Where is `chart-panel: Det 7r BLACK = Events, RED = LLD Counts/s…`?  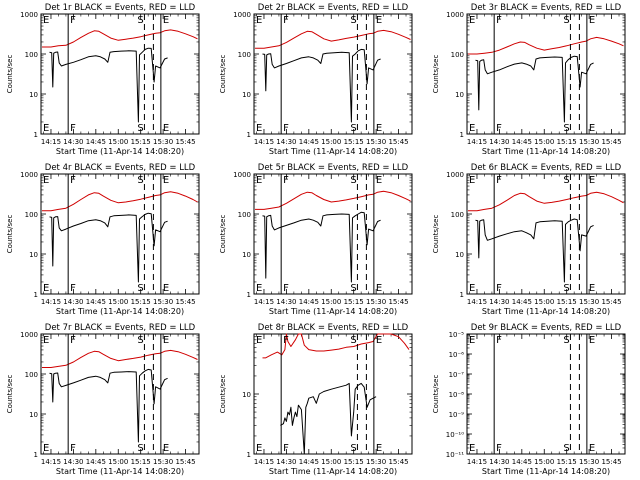 chart-panel: Det 7r BLACK = Events, RED = LLD Counts/s… is located at coordinates (103, 399).